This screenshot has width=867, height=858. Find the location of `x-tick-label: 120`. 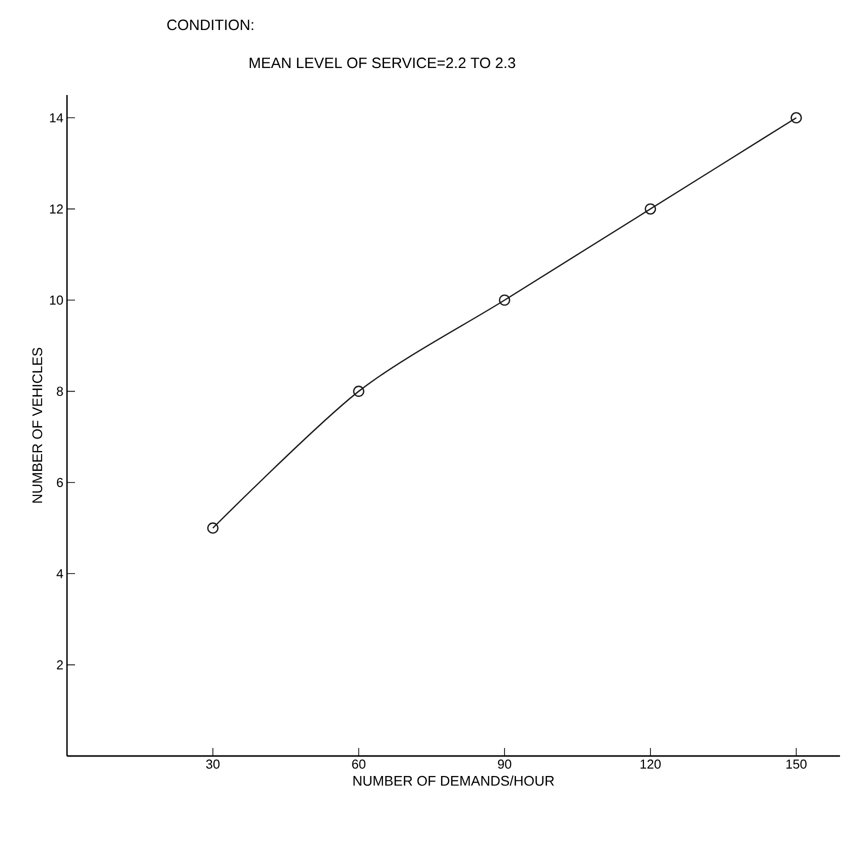

x-tick-label: 120 is located at coordinates (650, 764).